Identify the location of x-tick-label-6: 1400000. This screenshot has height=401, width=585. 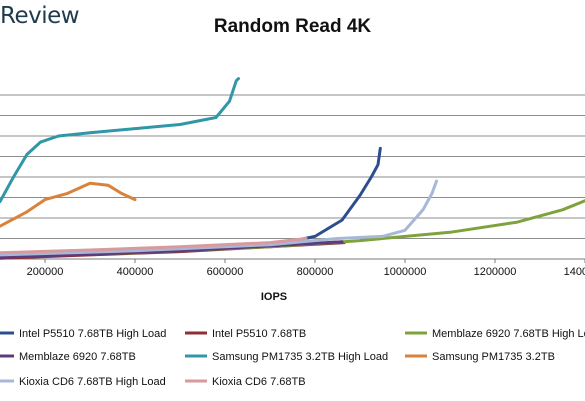
(574, 272).